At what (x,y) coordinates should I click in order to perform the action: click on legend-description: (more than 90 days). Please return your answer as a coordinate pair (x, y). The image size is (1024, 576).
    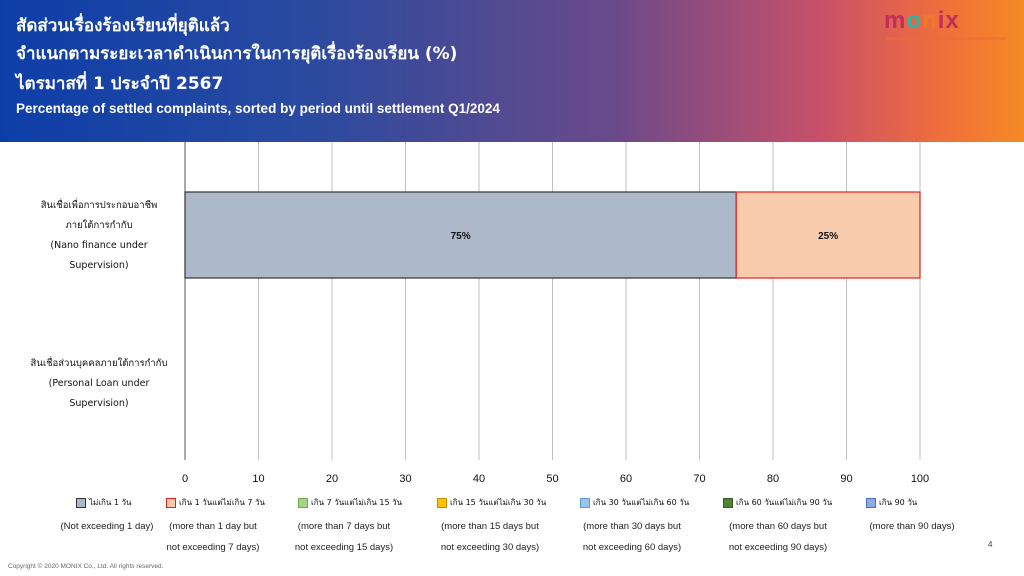
    Looking at the image, I should click on (912, 526).